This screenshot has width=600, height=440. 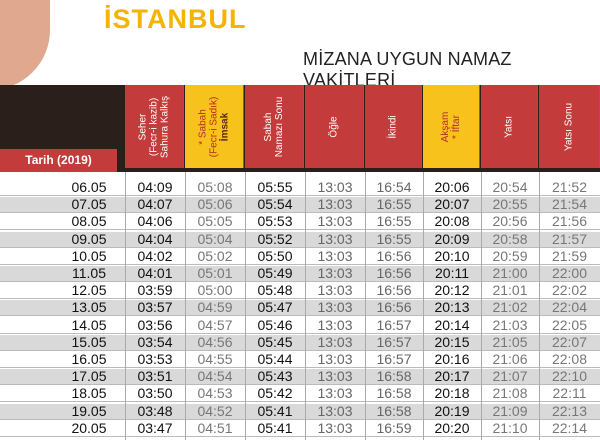 What do you see at coordinates (445, 126) in the screenshot?
I see `column-header-line: Akşam` at bounding box center [445, 126].